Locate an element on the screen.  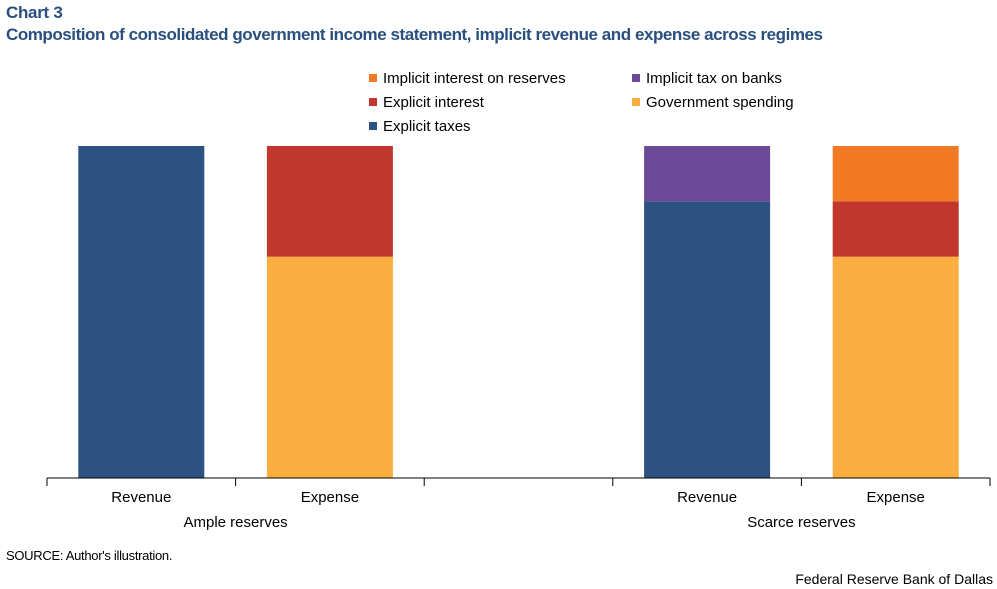
group-label: Scarce reserves is located at coordinates (801, 522).